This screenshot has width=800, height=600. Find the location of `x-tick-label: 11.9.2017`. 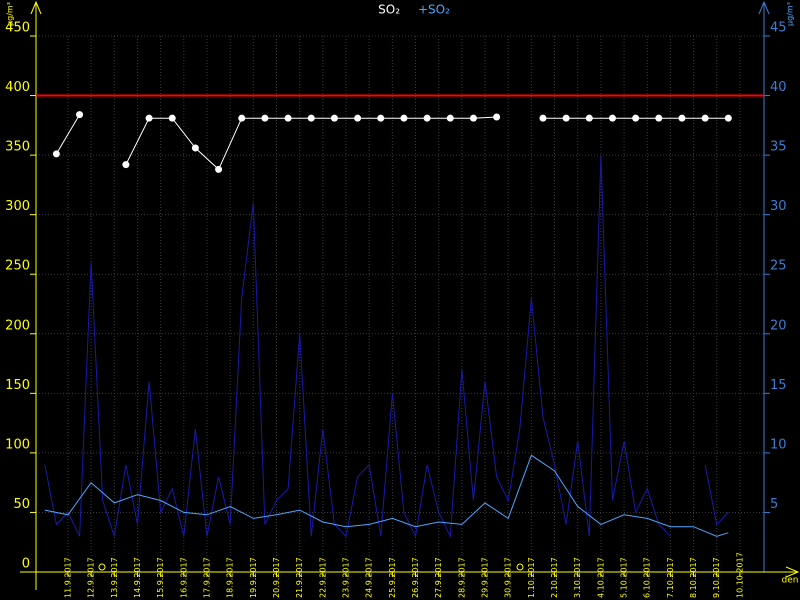

x-tick-label: 11.9.2017 is located at coordinates (67, 577).